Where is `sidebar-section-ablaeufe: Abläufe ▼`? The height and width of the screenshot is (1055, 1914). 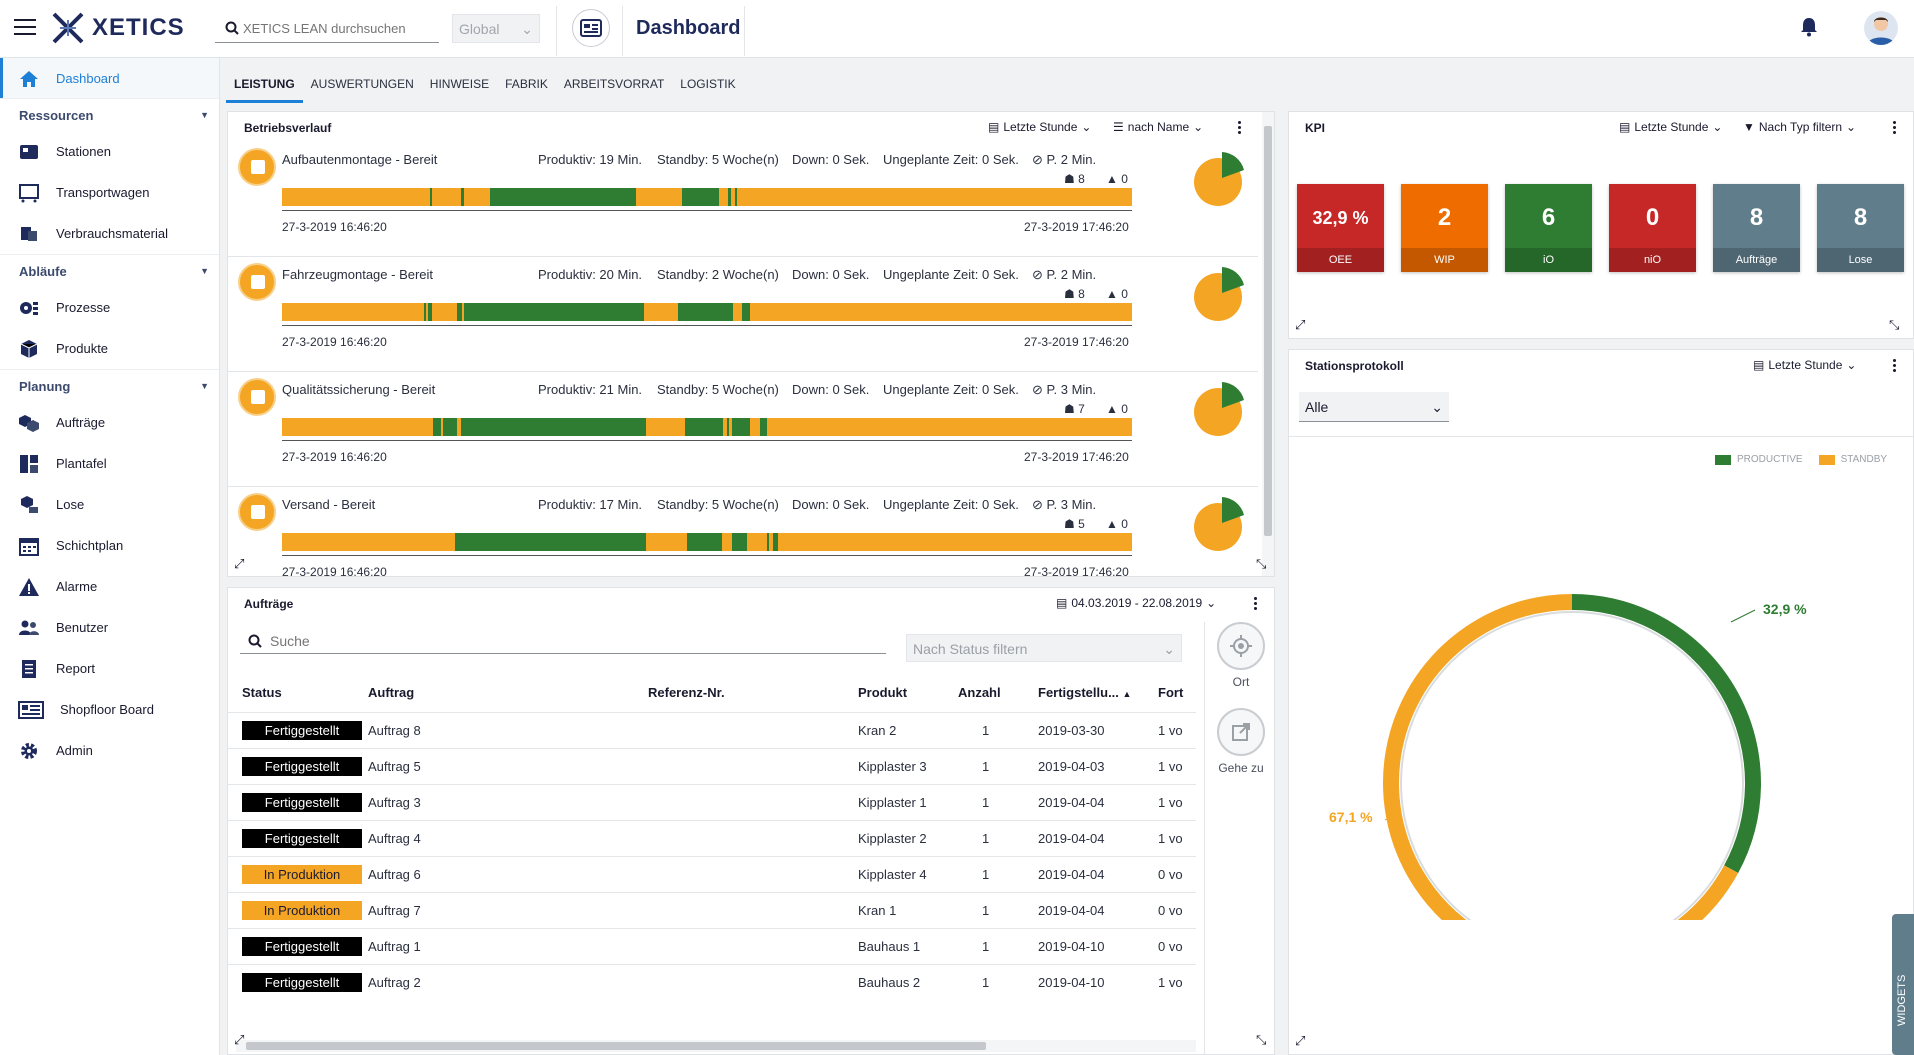
sidebar-section-ablaeufe: Abläufe ▼ is located at coordinates (109, 270).